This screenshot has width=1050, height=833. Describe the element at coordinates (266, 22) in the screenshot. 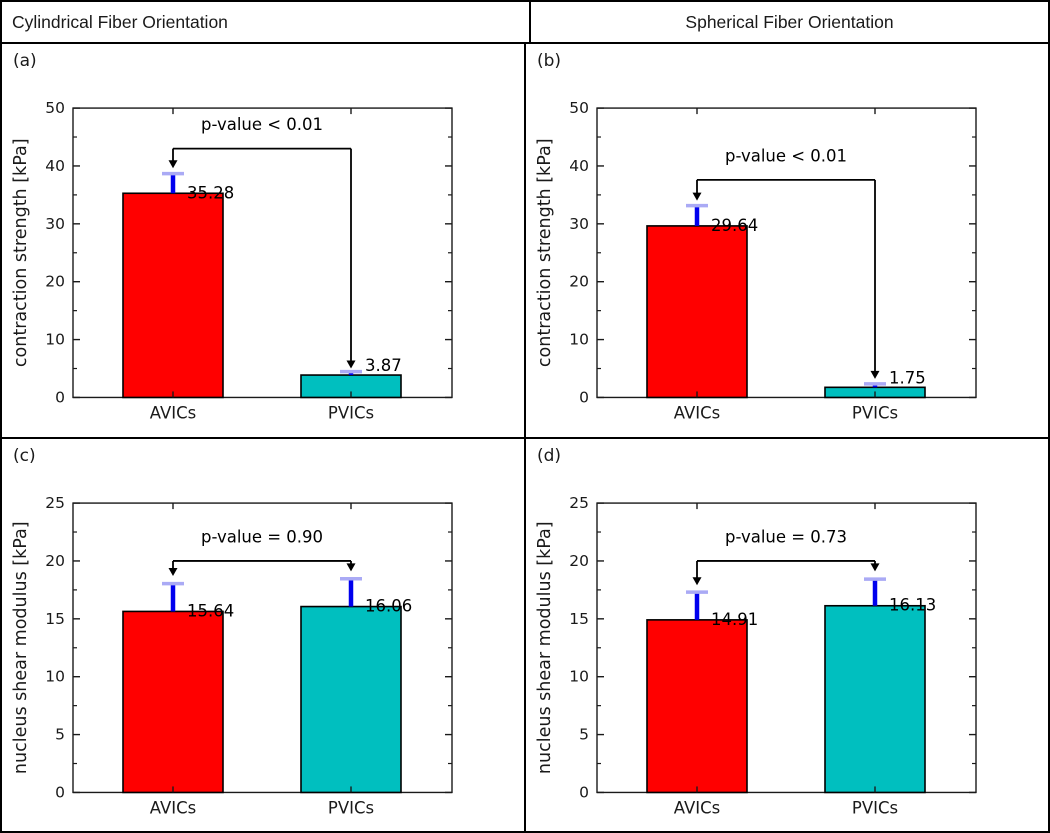

I see `header-cylindrical: Cylindrical Fiber Orientation` at that location.